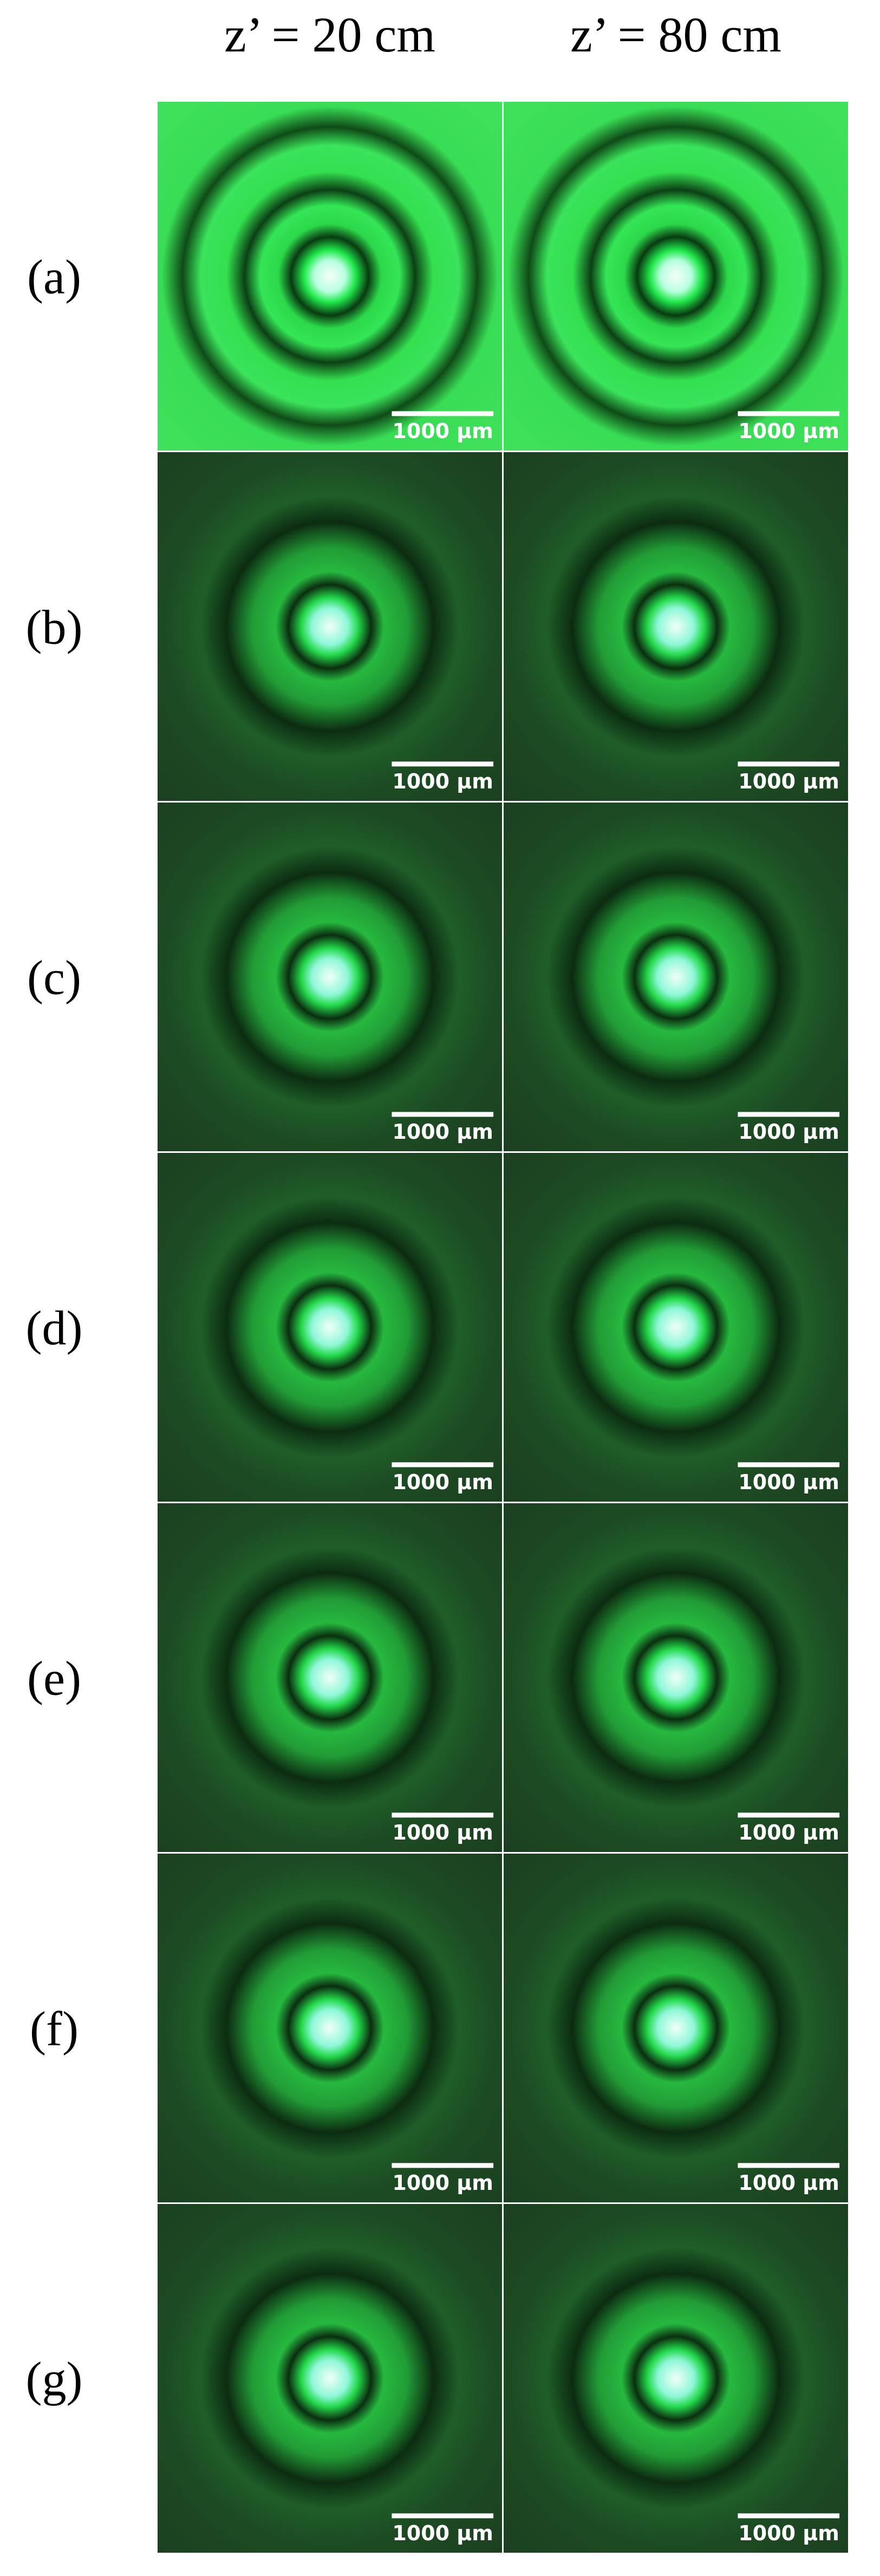 Image resolution: width=880 pixels, height=2576 pixels. I want to click on column-header: z’ = 80 cm, so click(676, 34).